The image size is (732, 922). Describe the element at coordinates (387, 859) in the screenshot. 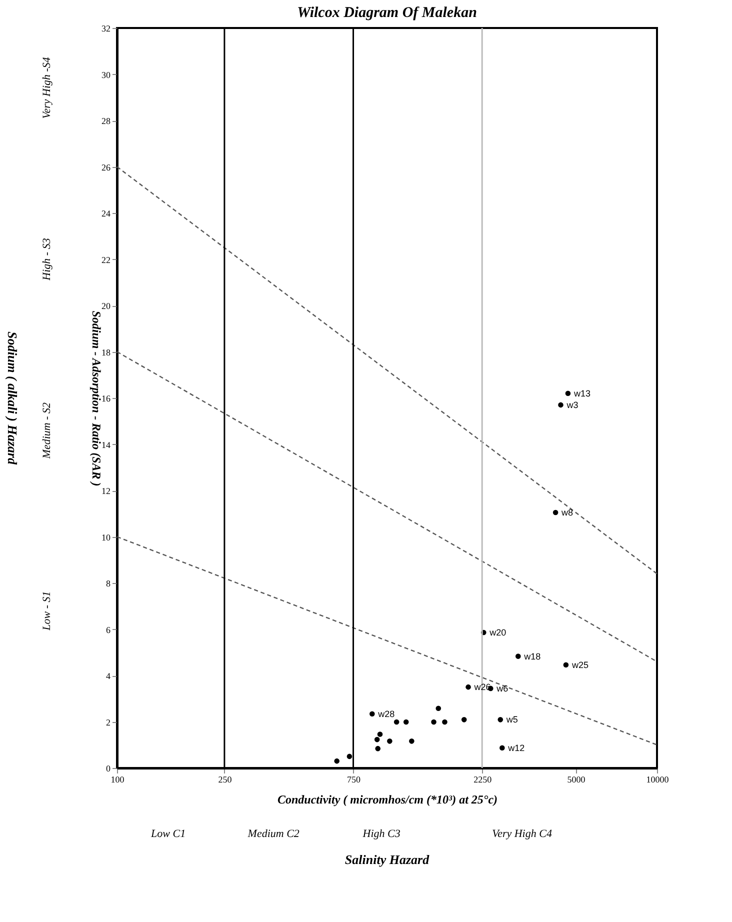

I see `text: Salinity Hazard` at that location.